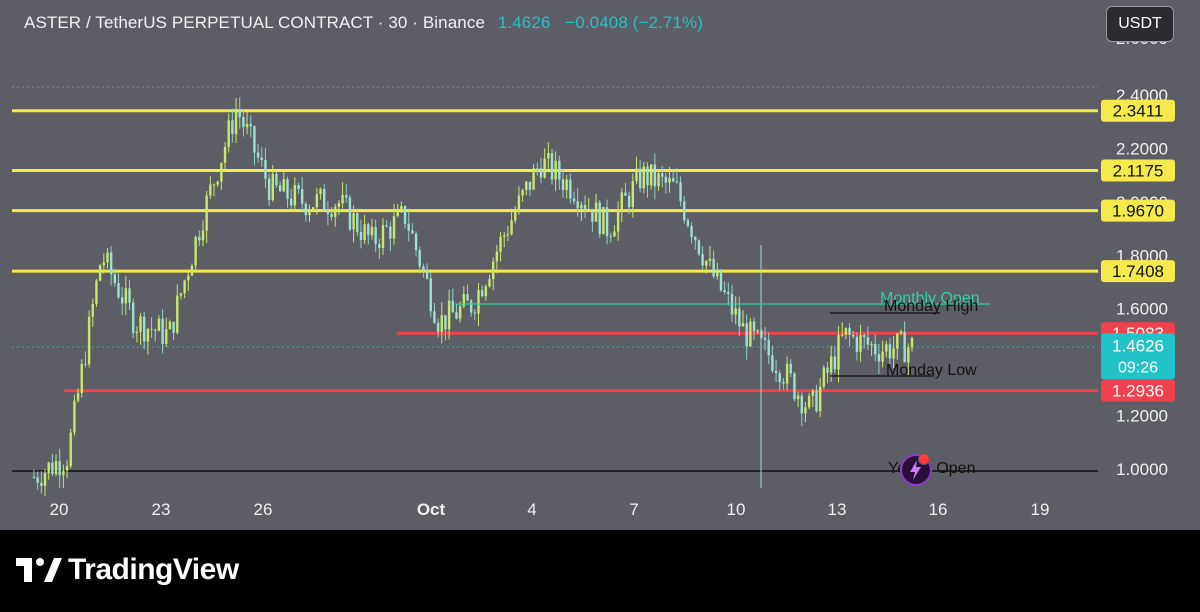 The image size is (1200, 612). What do you see at coordinates (931, 306) in the screenshot?
I see `monday-high-label: Monday High` at bounding box center [931, 306].